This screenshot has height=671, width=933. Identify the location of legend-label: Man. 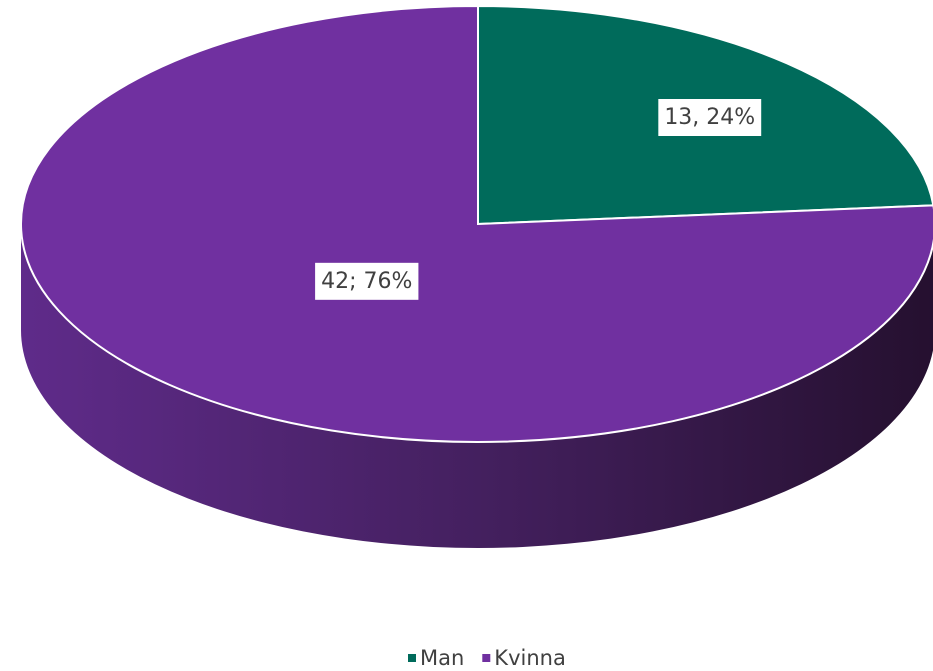
(442, 658).